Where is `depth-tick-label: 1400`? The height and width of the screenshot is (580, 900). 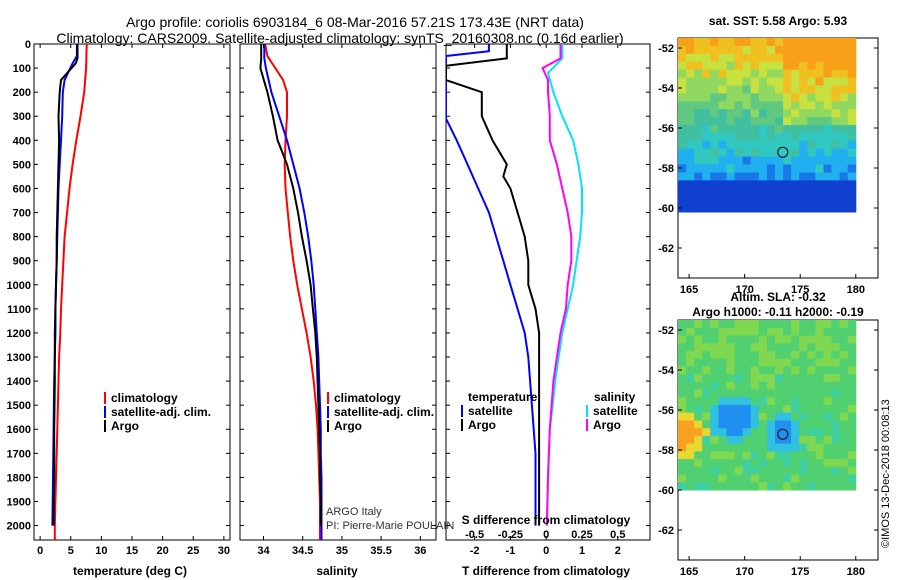 depth-tick-label: 1400 is located at coordinates (19, 382).